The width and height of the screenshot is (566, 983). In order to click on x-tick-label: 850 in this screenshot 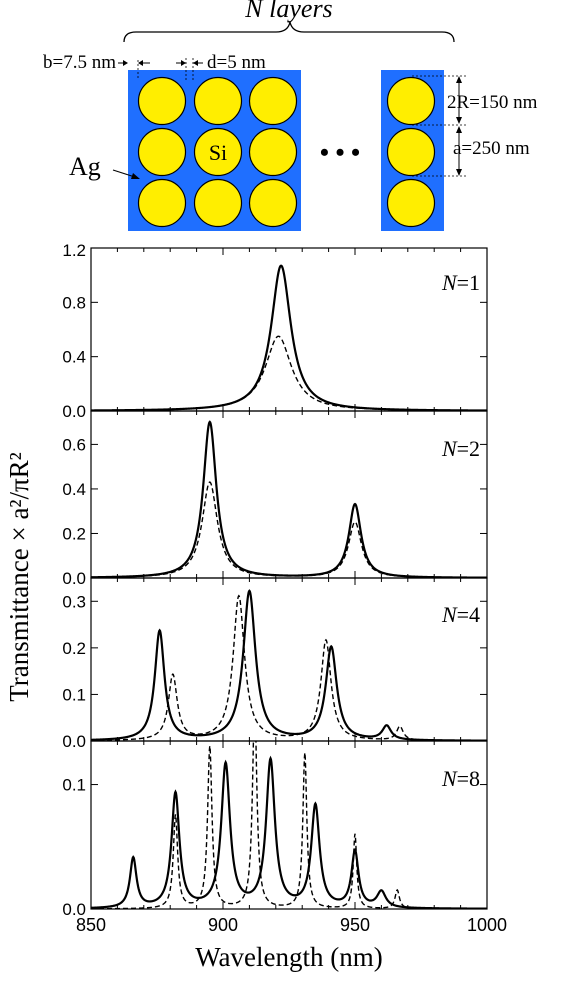, I will do `click(91, 925)`.